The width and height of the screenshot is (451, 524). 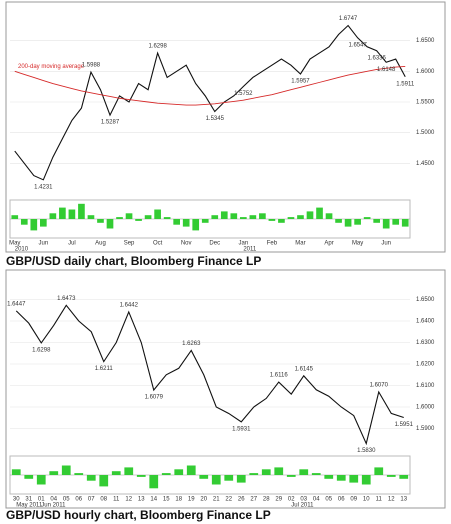 What do you see at coordinates (203, 500) in the screenshot?
I see `x-tick-label: 20` at bounding box center [203, 500].